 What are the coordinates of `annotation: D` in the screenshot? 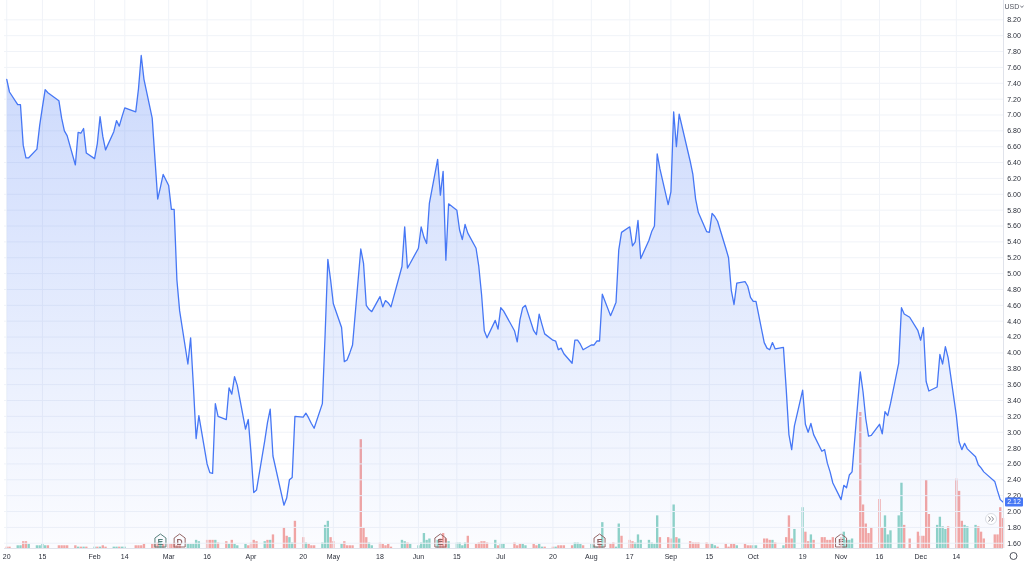 It's located at (179, 542).